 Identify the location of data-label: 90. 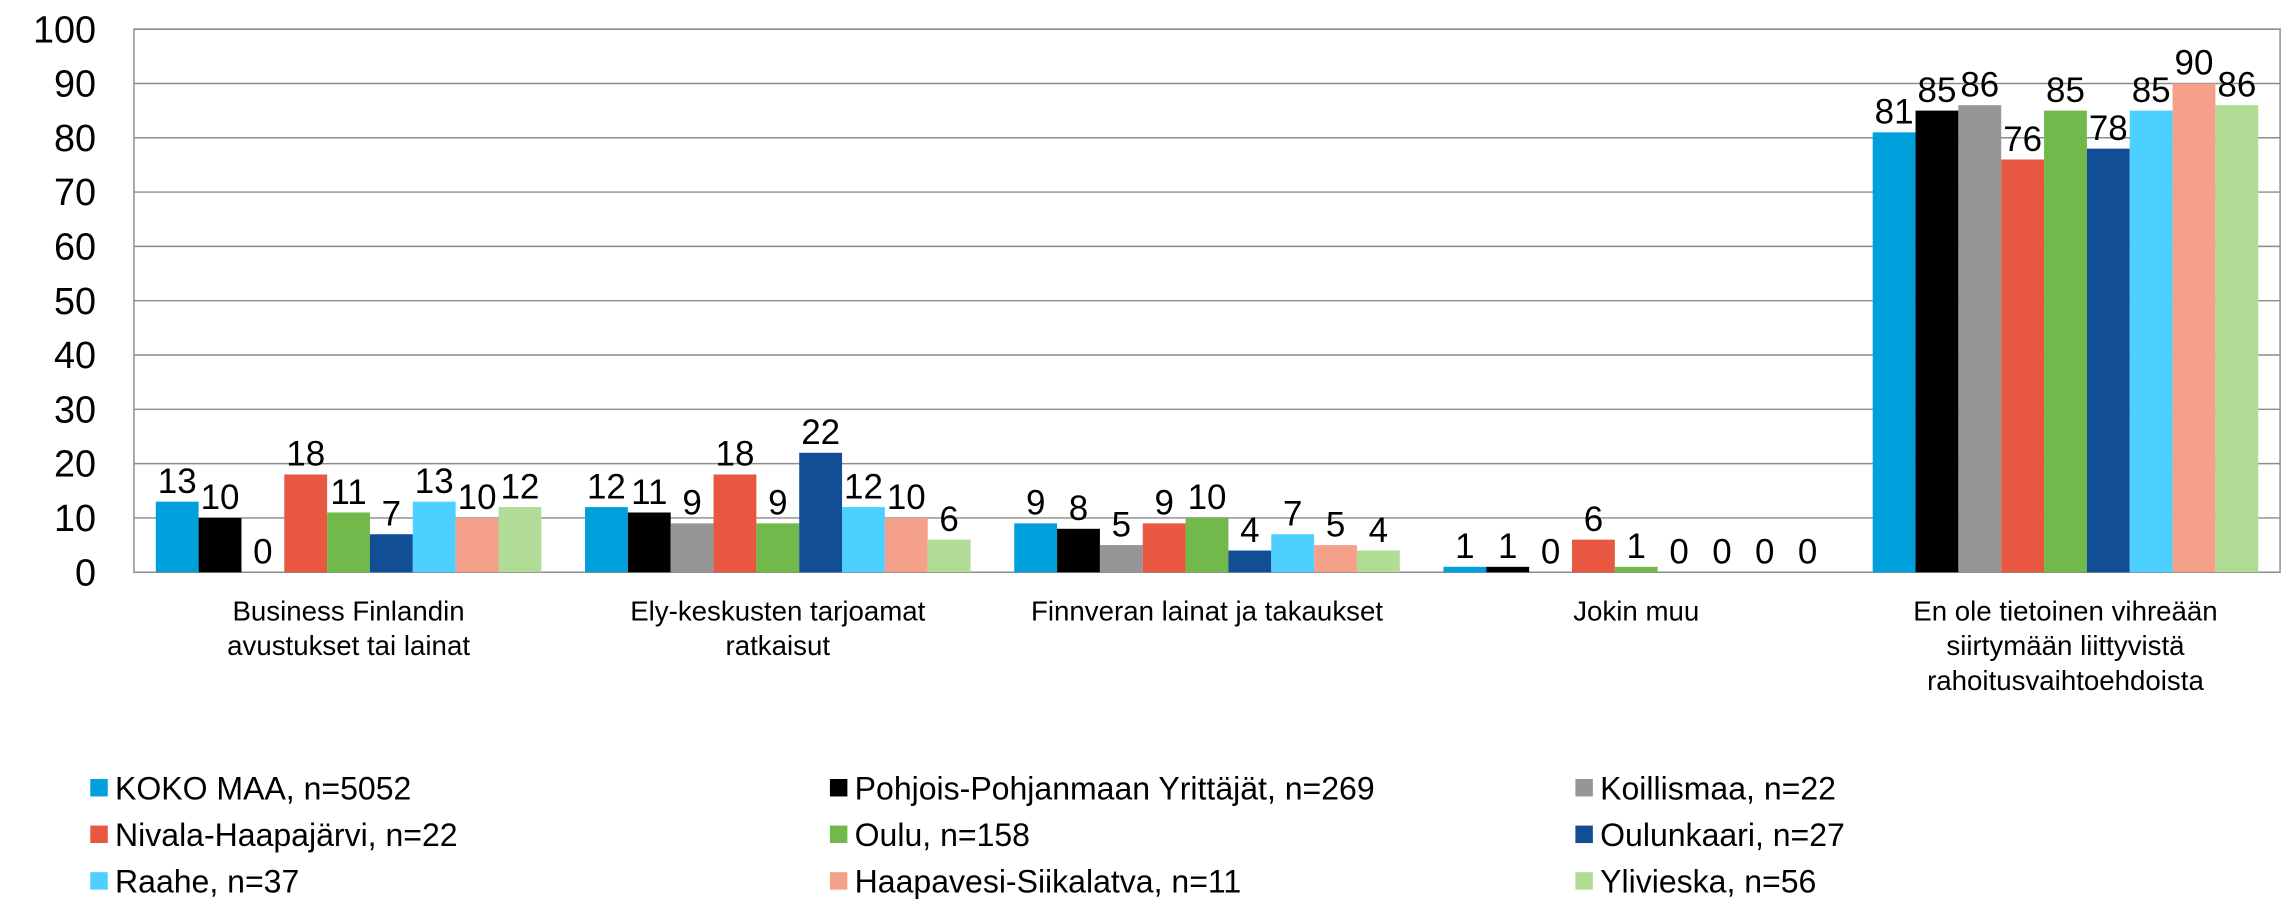
(2194, 63).